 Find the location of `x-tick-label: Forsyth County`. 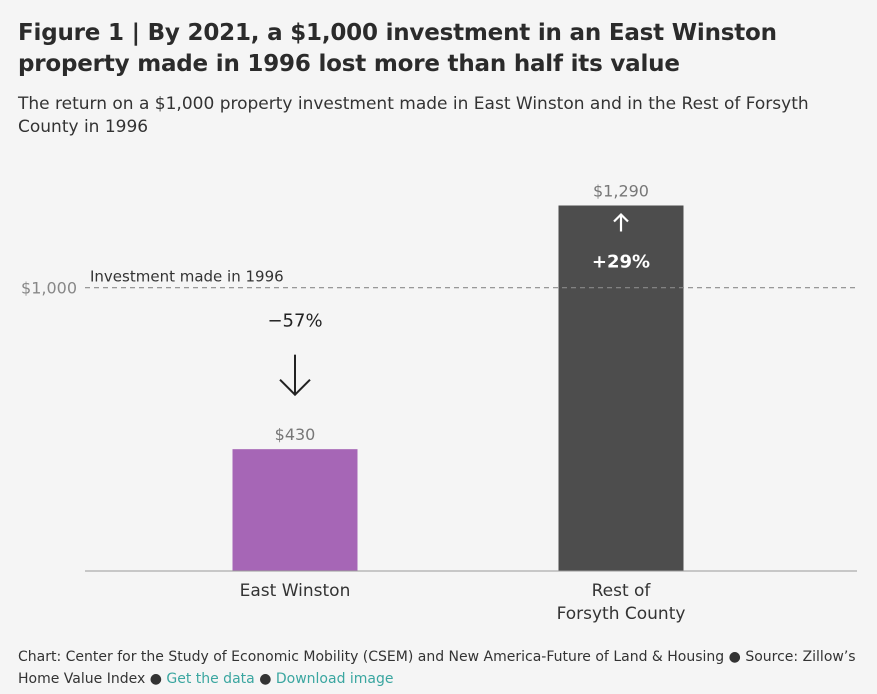

x-tick-label: Forsyth County is located at coordinates (621, 614).